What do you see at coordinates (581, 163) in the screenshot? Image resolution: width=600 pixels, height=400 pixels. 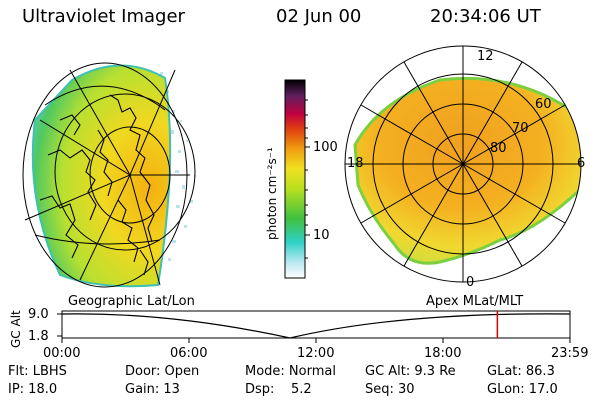 I see `mlt-label-6: 6` at bounding box center [581, 163].